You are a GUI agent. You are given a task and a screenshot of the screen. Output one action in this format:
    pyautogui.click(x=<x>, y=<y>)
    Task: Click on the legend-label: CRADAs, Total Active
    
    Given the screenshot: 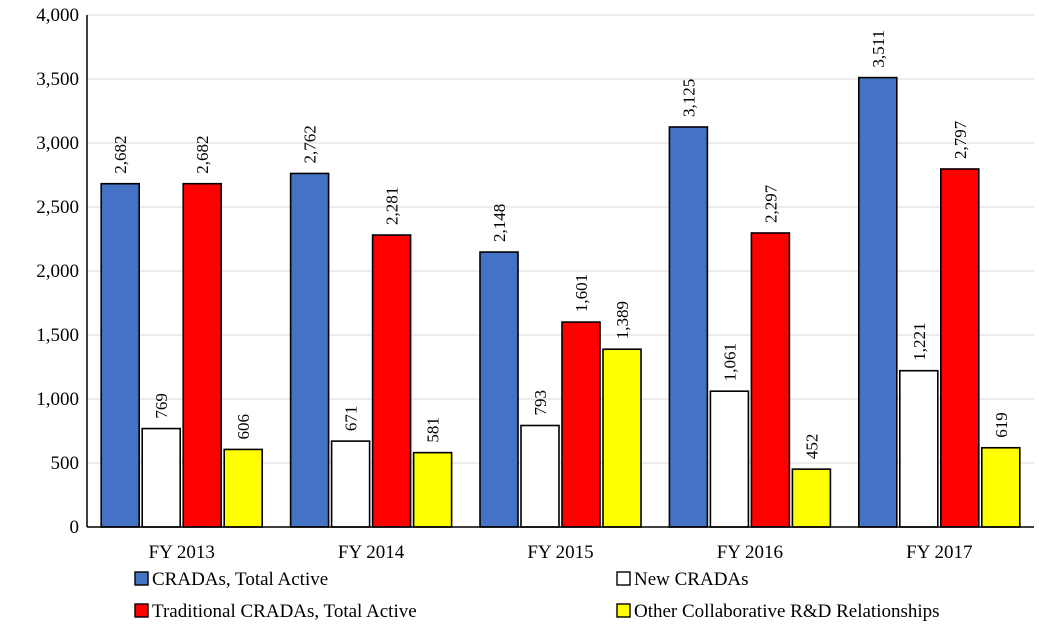 What is the action you would take?
    pyautogui.click(x=240, y=579)
    